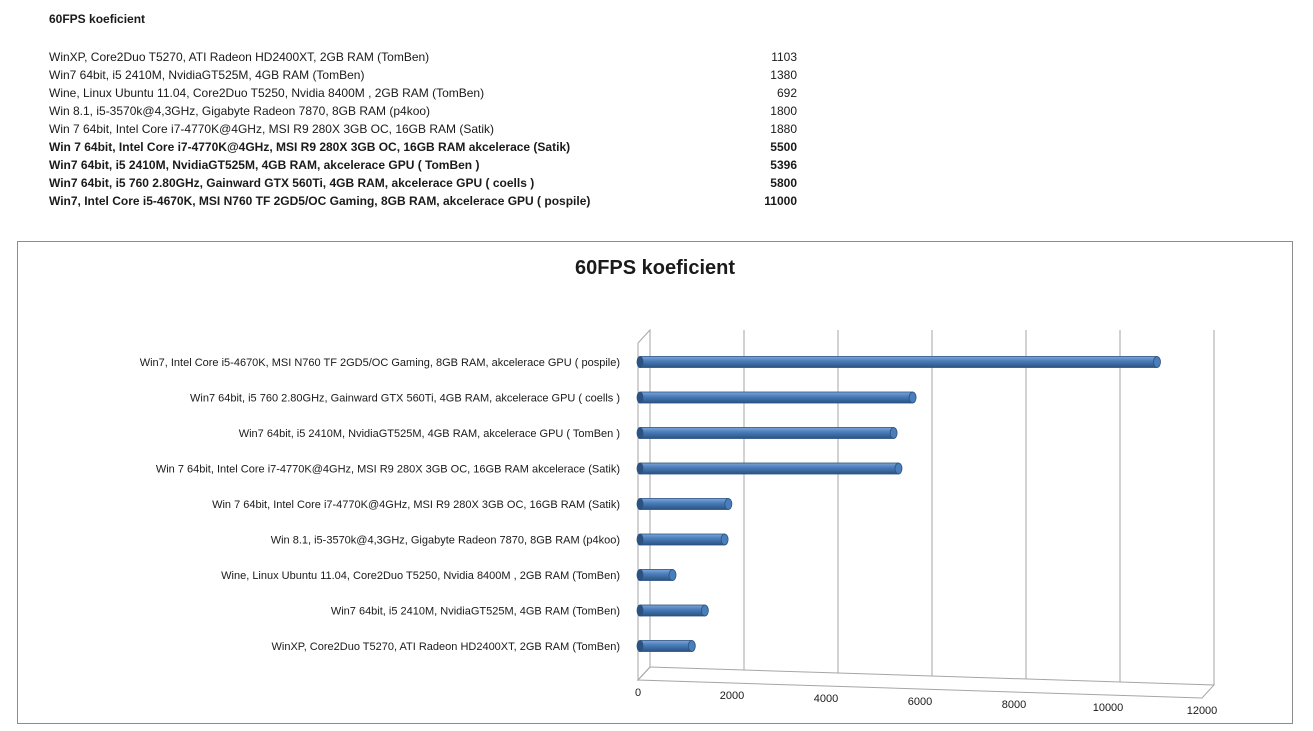 The image size is (1313, 731). What do you see at coordinates (783, 129) in the screenshot?
I see `row-value: 1880` at bounding box center [783, 129].